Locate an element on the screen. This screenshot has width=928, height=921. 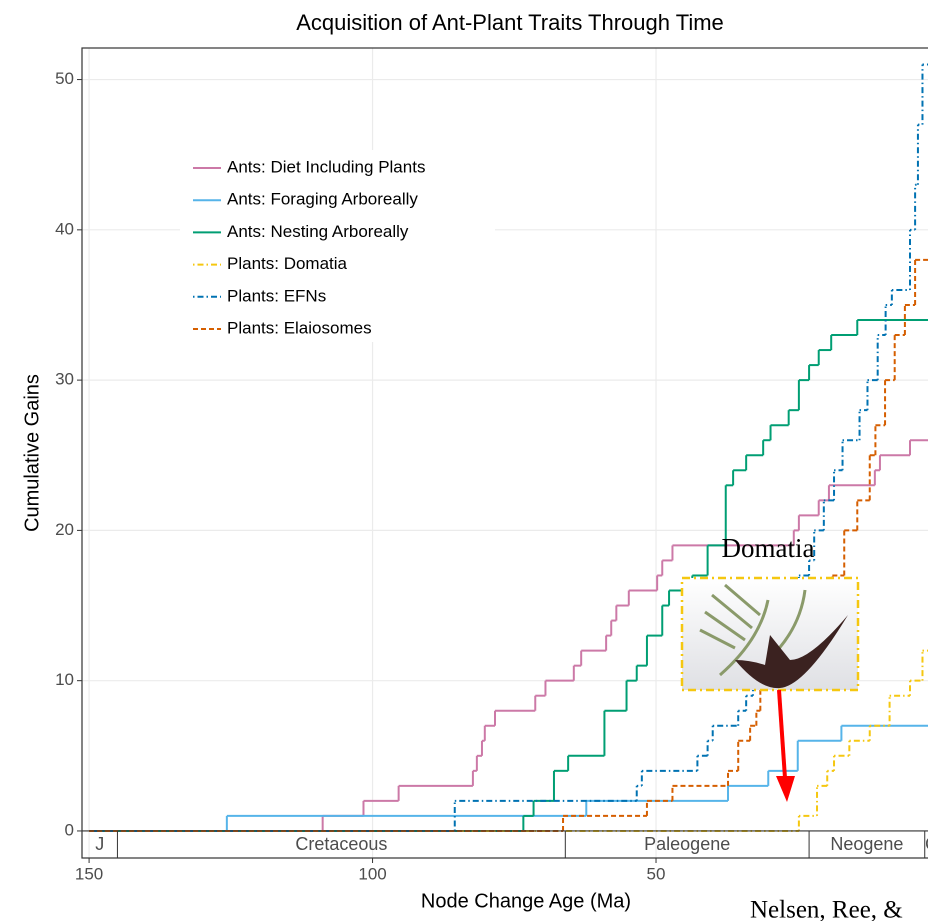
credit: Nelsen, Ree, & is located at coordinates (826, 909).